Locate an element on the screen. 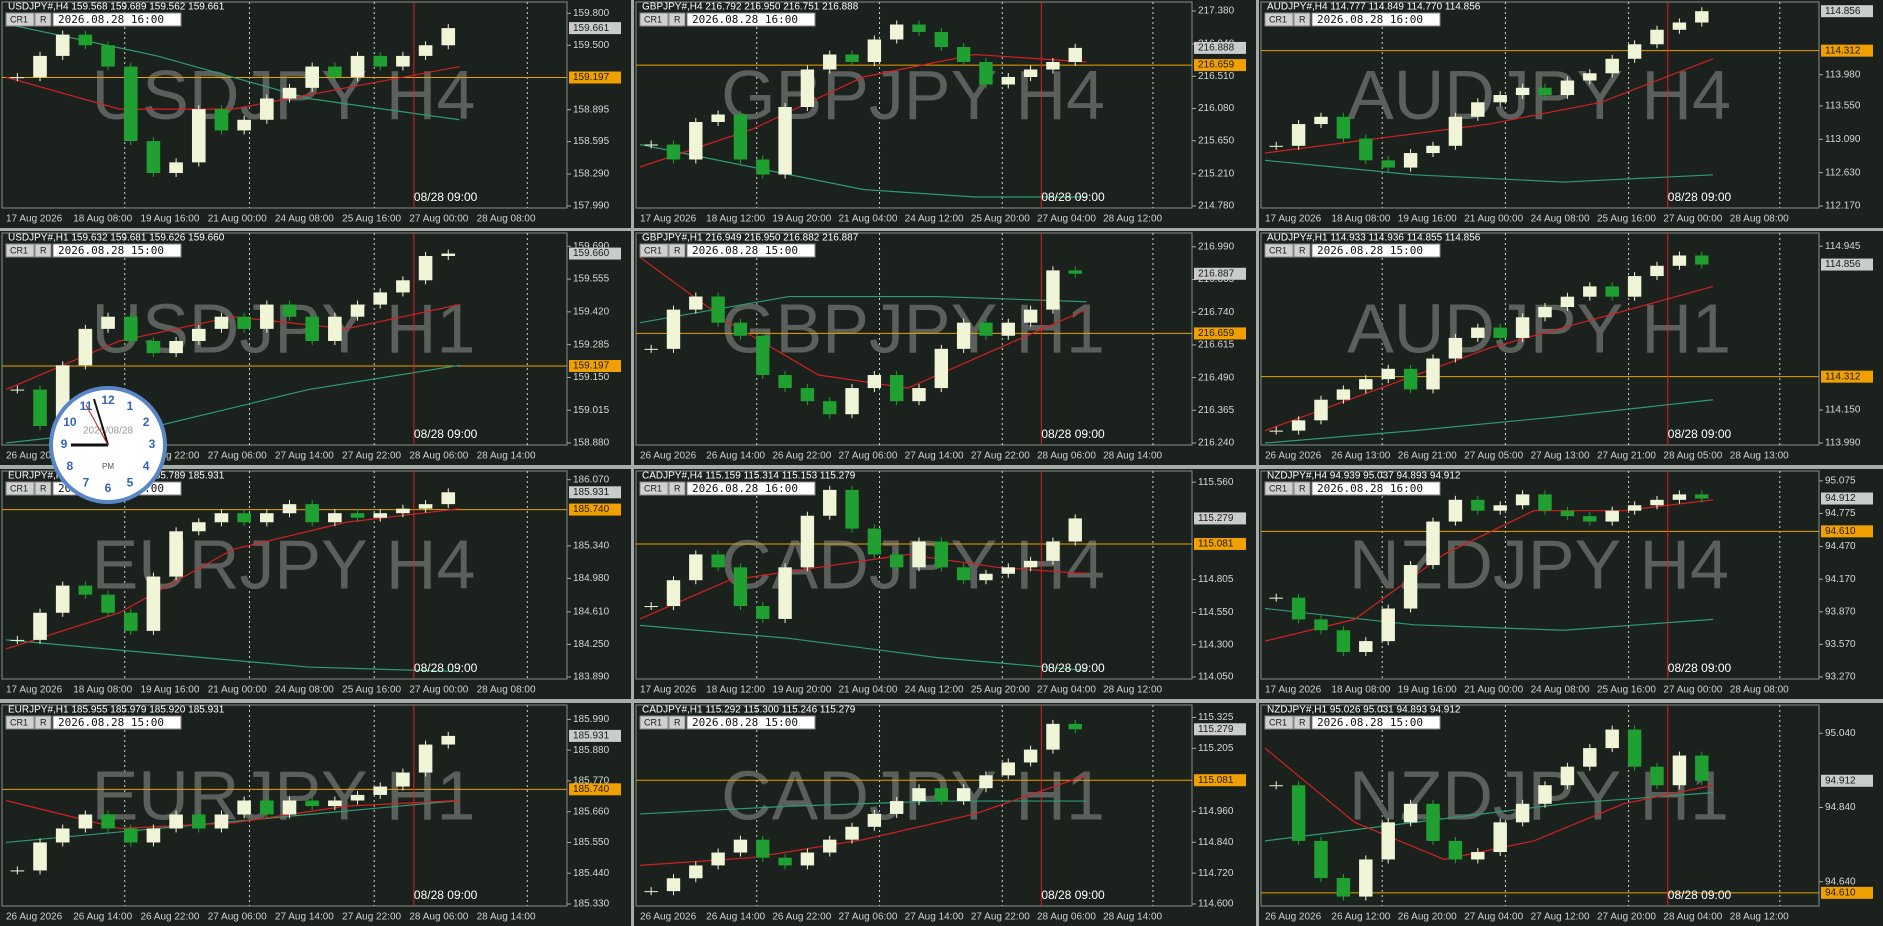 The image size is (1883, 926). x-tick-label: 27 Aug 00:00 is located at coordinates (1692, 690).